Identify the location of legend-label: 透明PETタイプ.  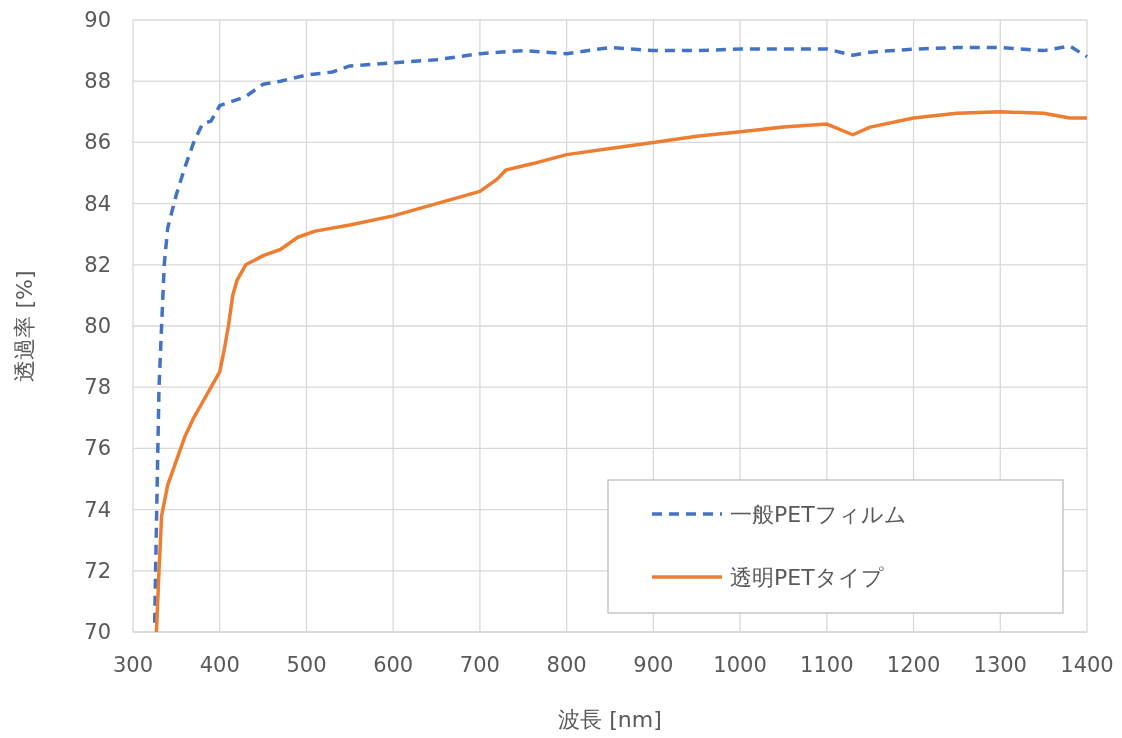
(807, 577).